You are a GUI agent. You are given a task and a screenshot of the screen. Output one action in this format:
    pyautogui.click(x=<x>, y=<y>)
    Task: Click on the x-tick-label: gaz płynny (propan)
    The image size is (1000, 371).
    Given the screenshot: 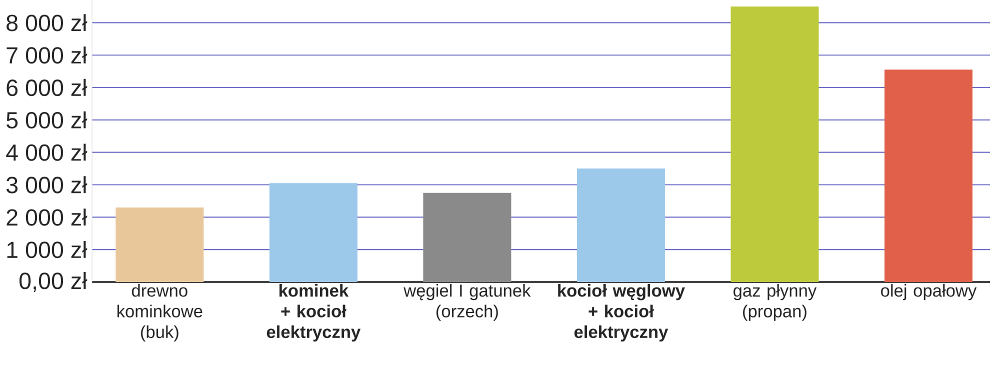 What is the action you would take?
    pyautogui.click(x=775, y=302)
    